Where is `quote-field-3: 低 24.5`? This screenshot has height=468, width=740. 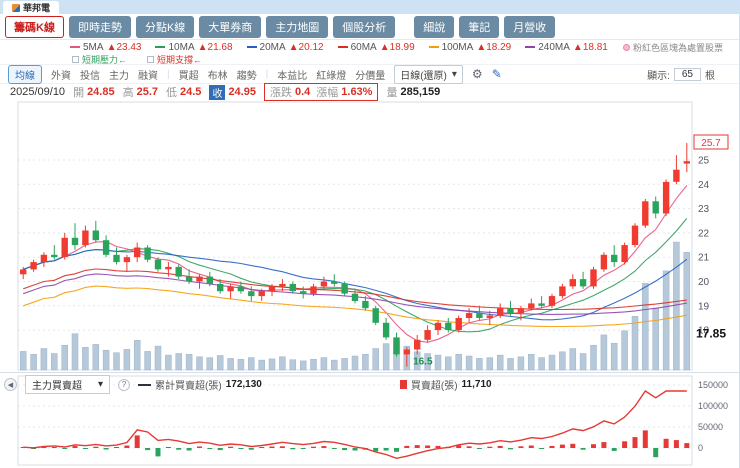
quote-field-3: 低 24.5 is located at coordinates (183, 92).